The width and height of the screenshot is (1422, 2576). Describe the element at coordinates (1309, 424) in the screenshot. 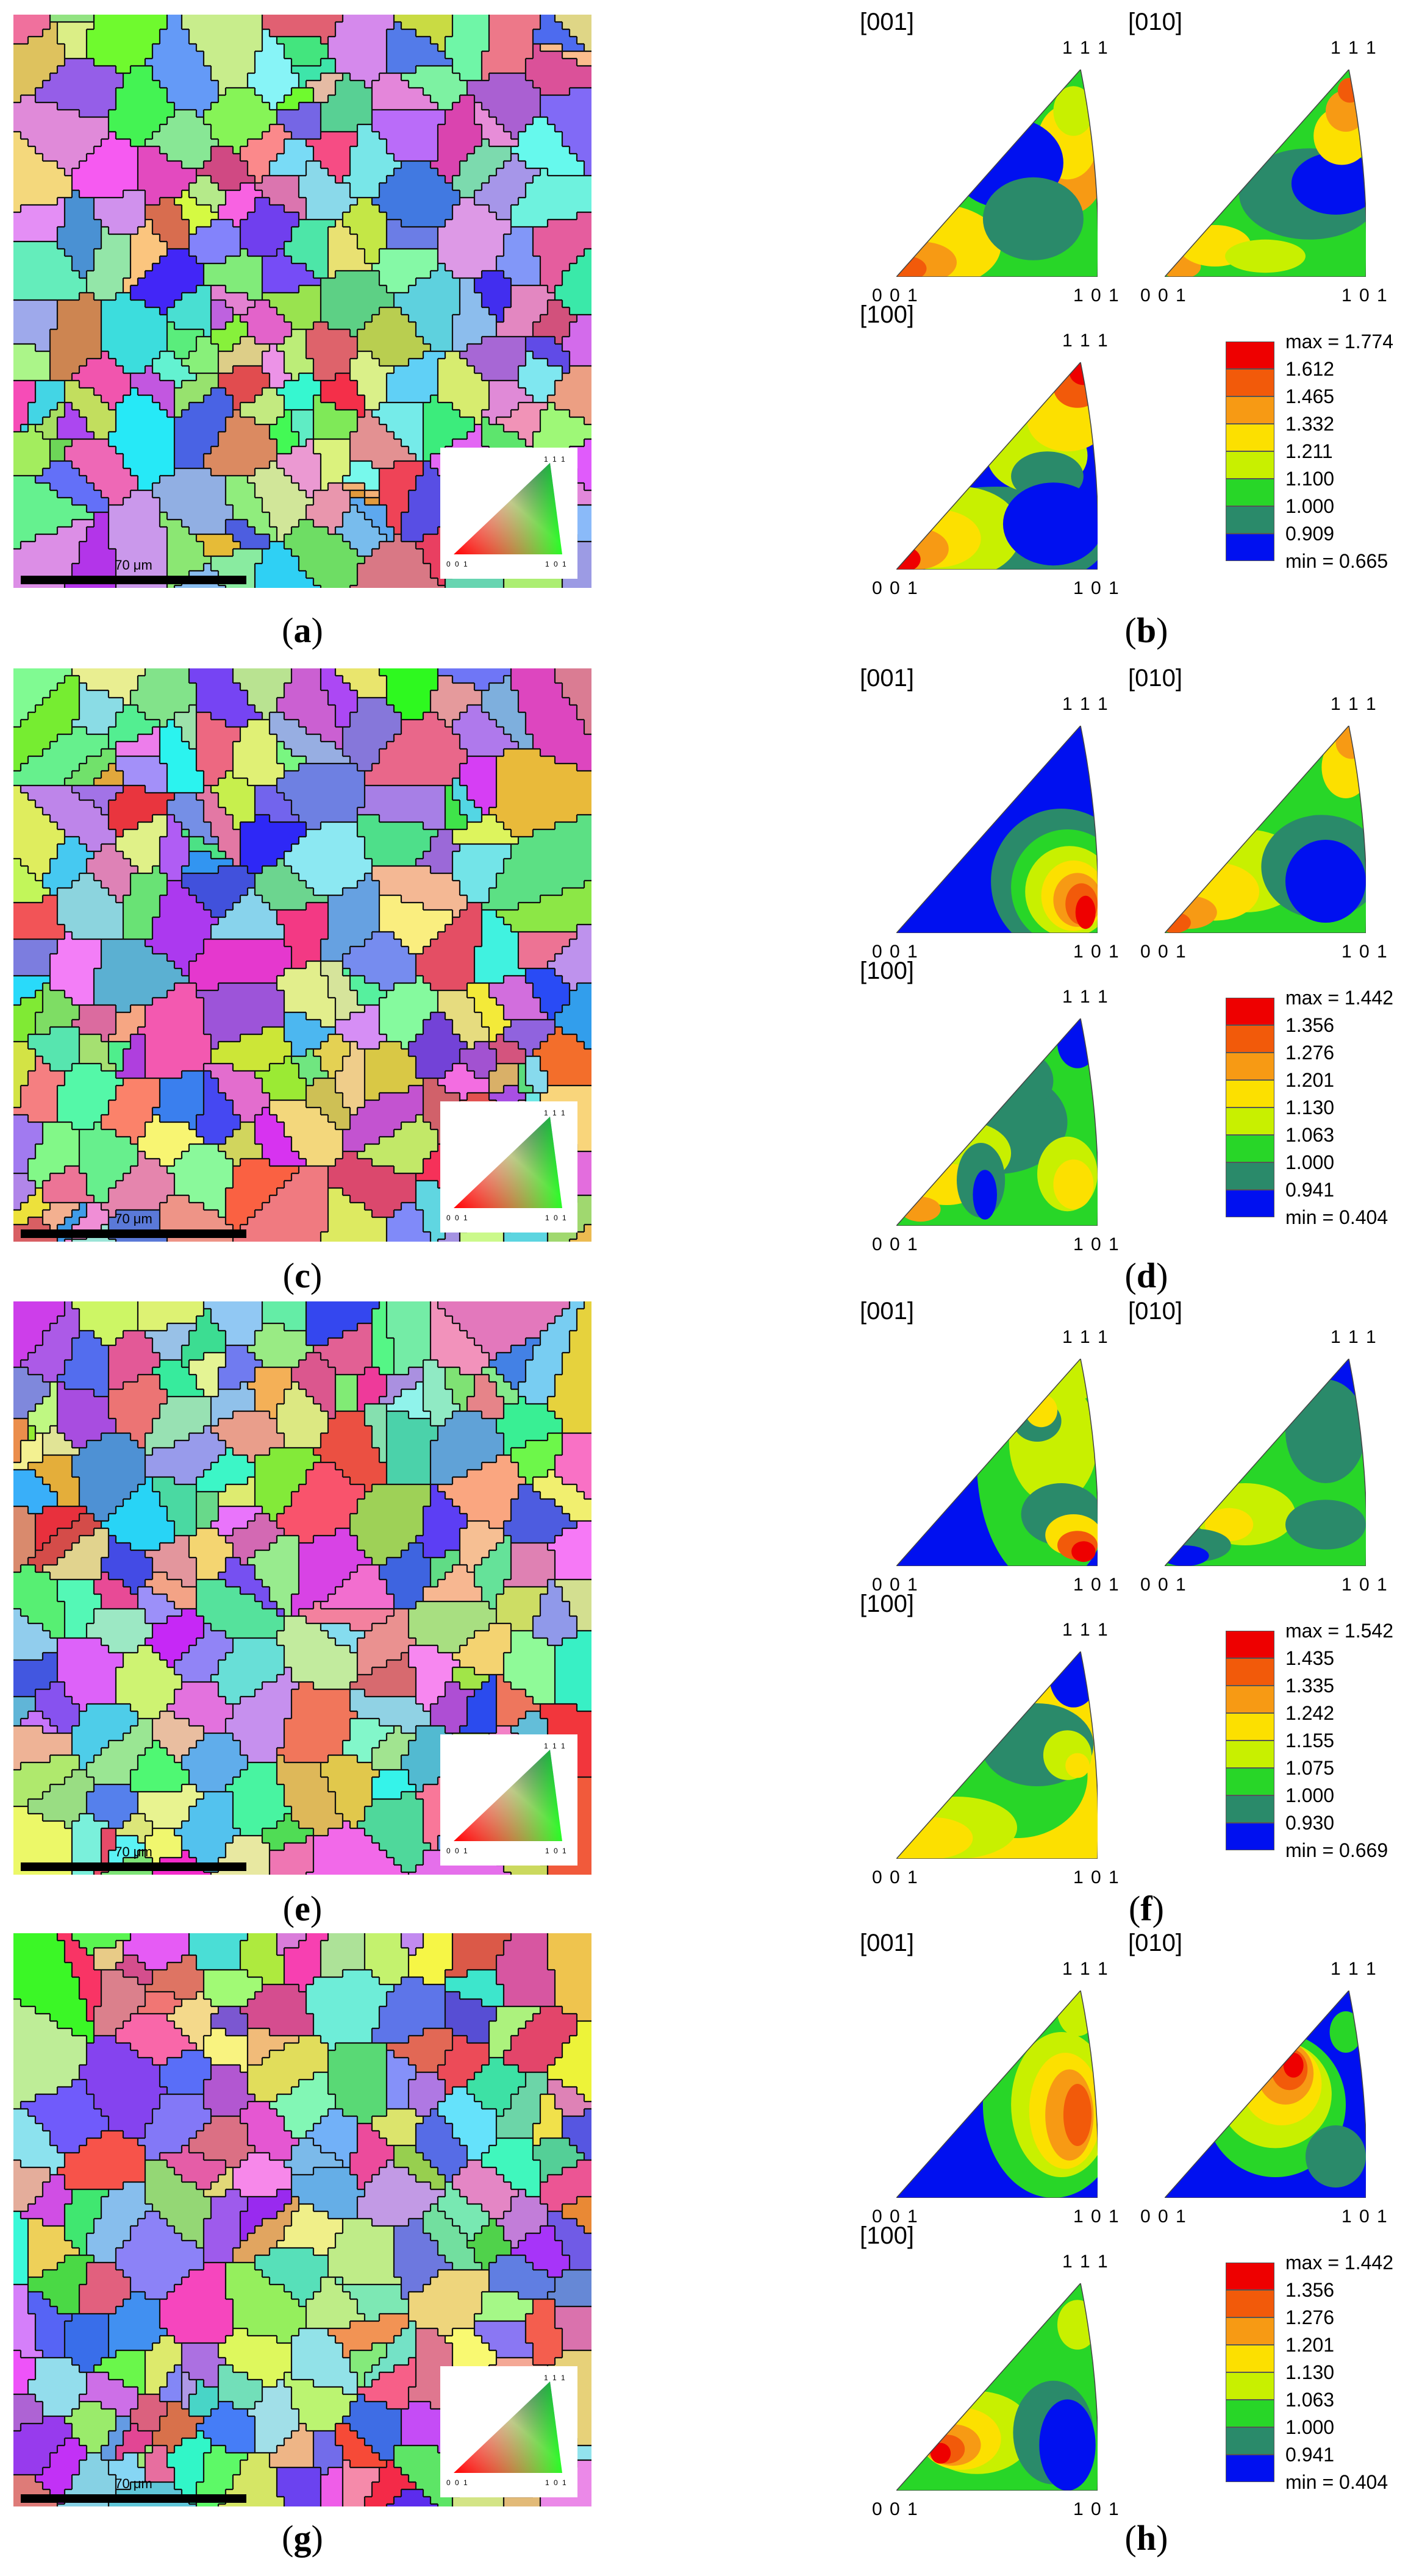

I see `legend-value: 1.332` at that location.